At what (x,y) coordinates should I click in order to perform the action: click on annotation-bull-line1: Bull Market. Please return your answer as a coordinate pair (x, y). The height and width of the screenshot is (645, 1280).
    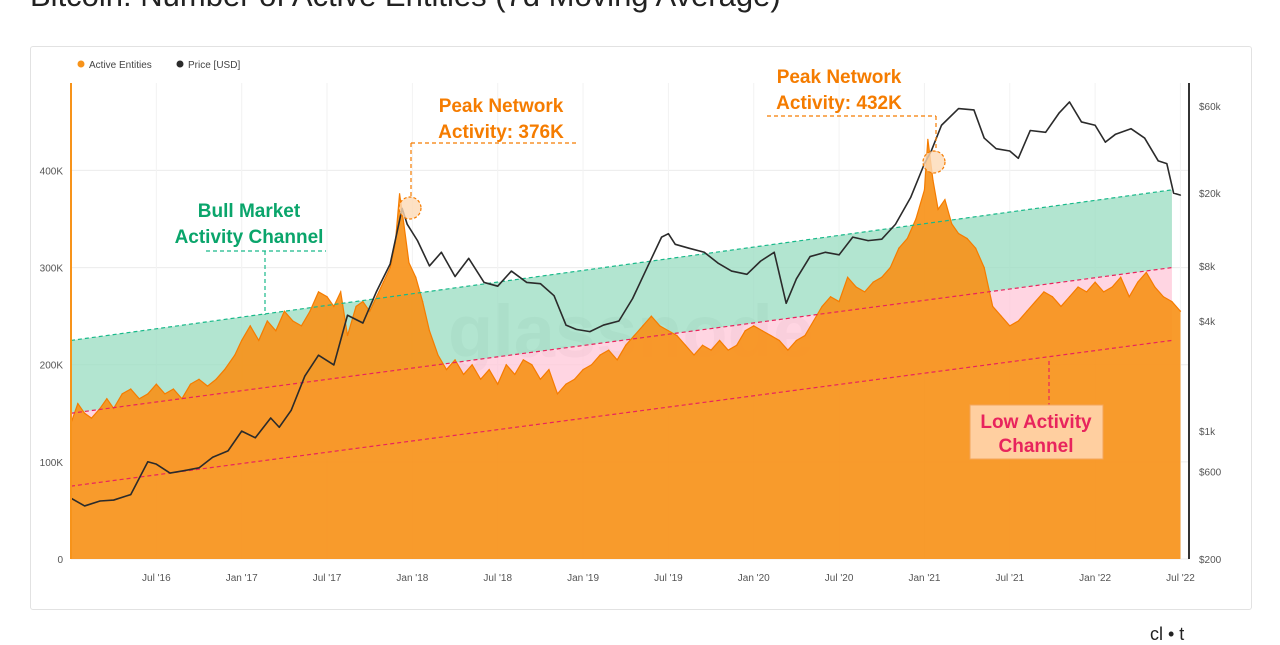
    Looking at the image, I should click on (249, 211).